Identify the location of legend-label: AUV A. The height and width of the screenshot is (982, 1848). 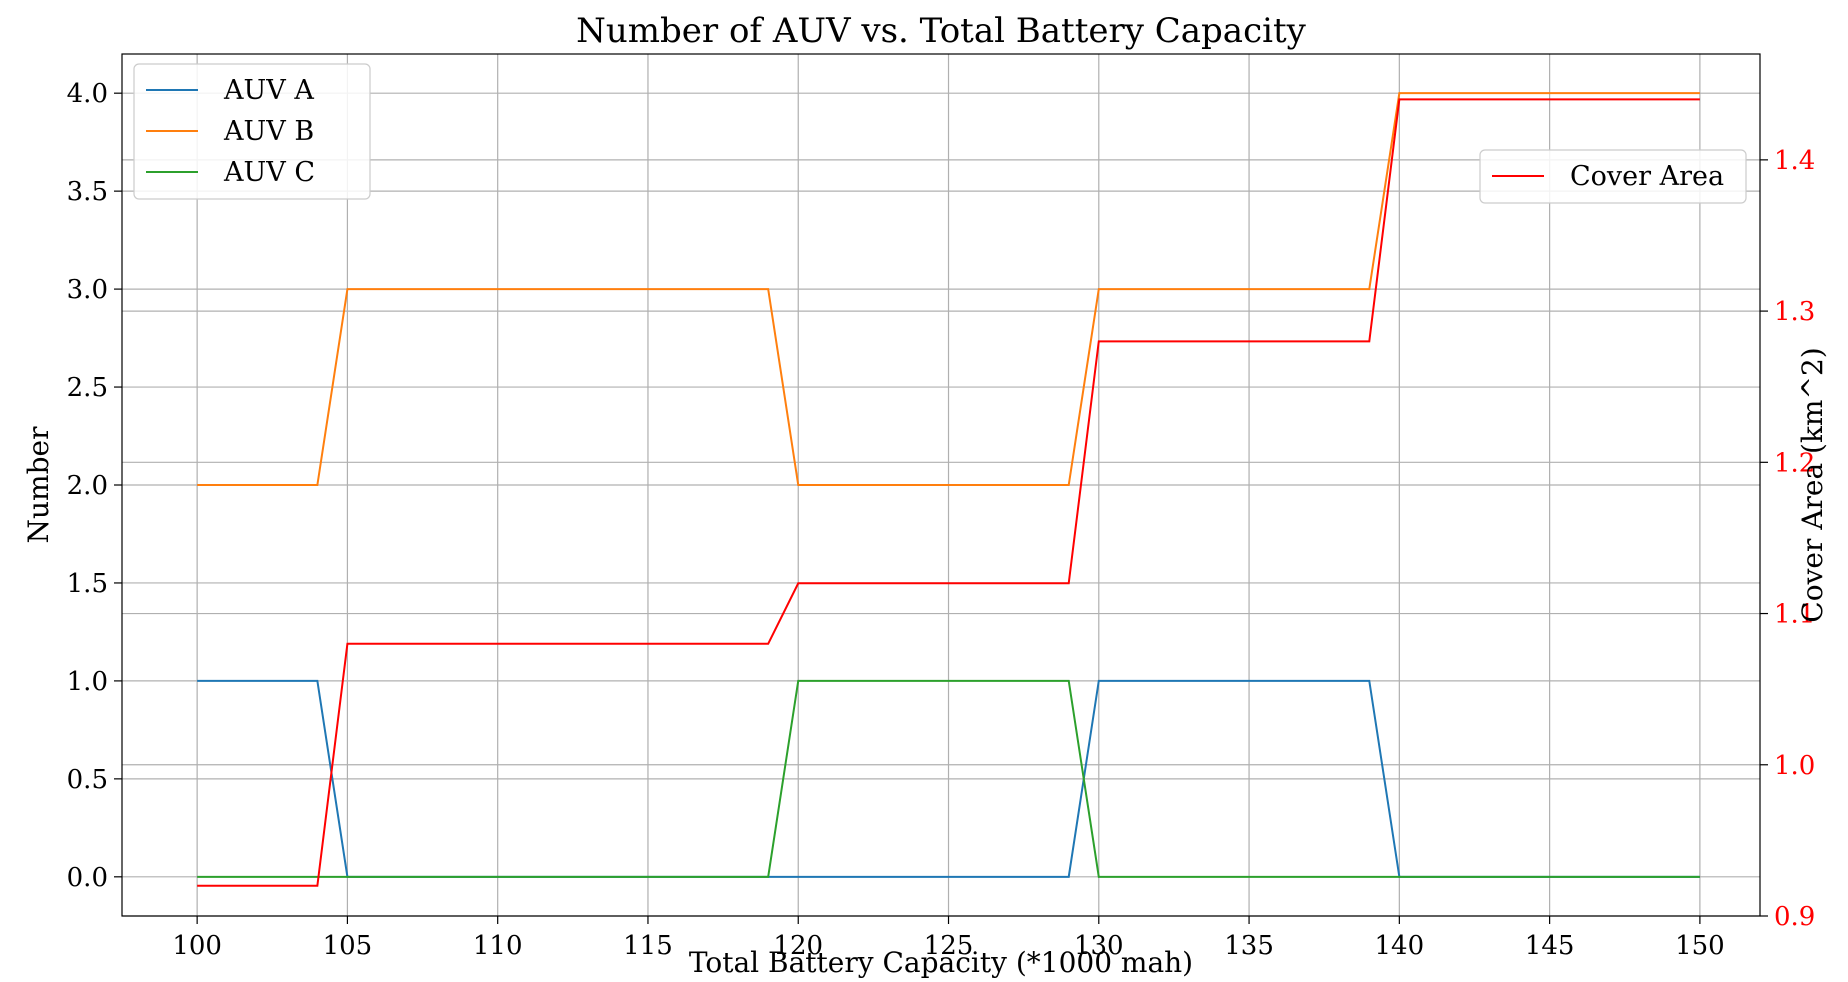
(268, 90).